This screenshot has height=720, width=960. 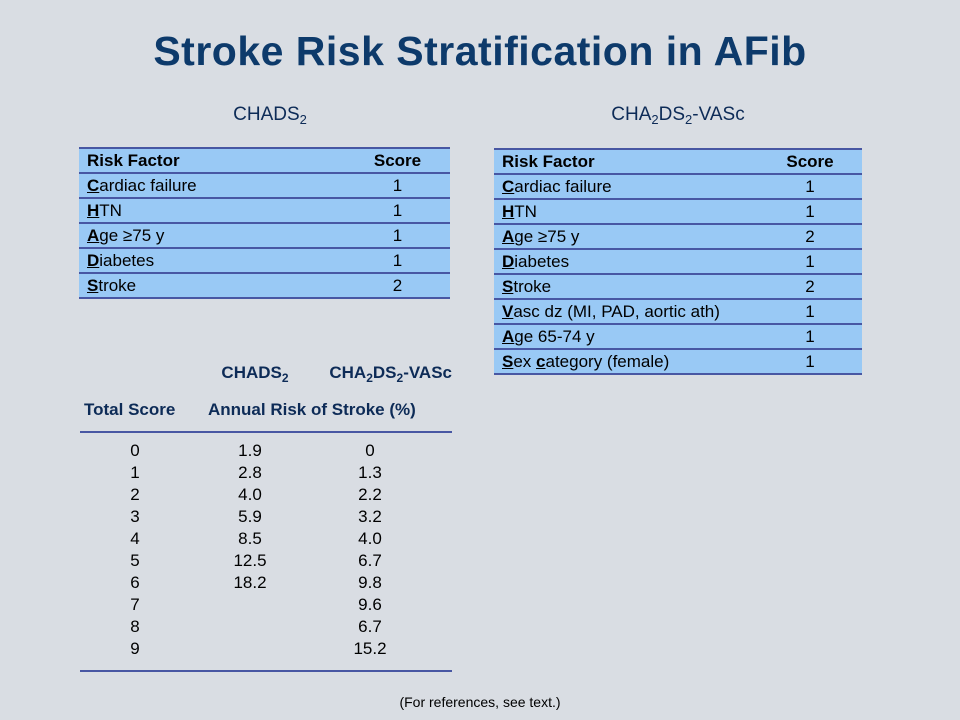 What do you see at coordinates (212, 236) in the screenshot?
I see `risk-factor-cell: Age ≥75 y` at bounding box center [212, 236].